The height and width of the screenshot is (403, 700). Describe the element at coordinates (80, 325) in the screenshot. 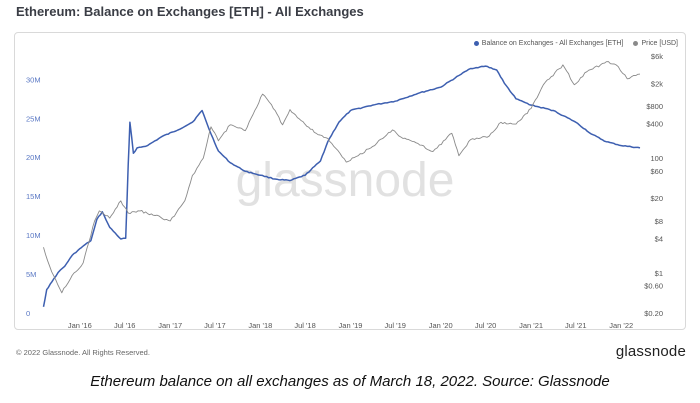

I see `x-tick-label: Jan '16` at that location.